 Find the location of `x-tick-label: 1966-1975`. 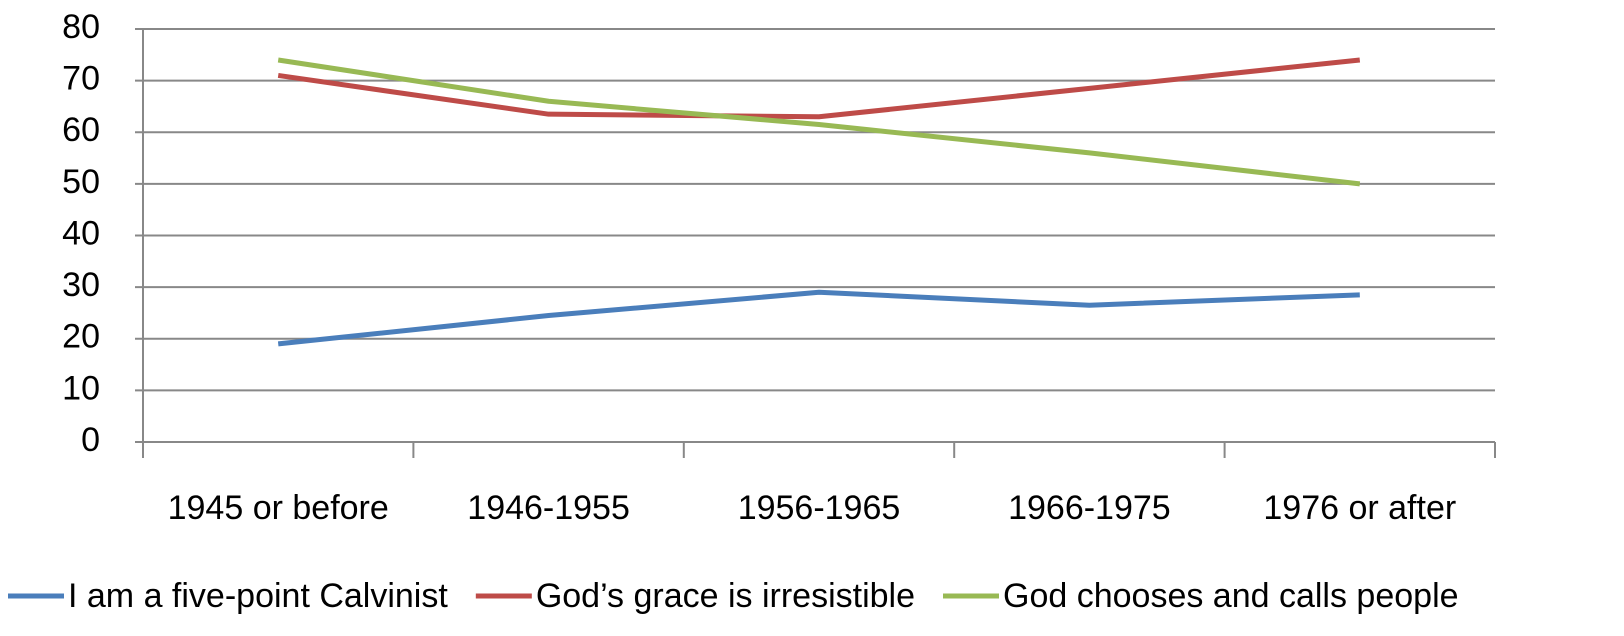

x-tick-label: 1966-1975 is located at coordinates (1089, 508).